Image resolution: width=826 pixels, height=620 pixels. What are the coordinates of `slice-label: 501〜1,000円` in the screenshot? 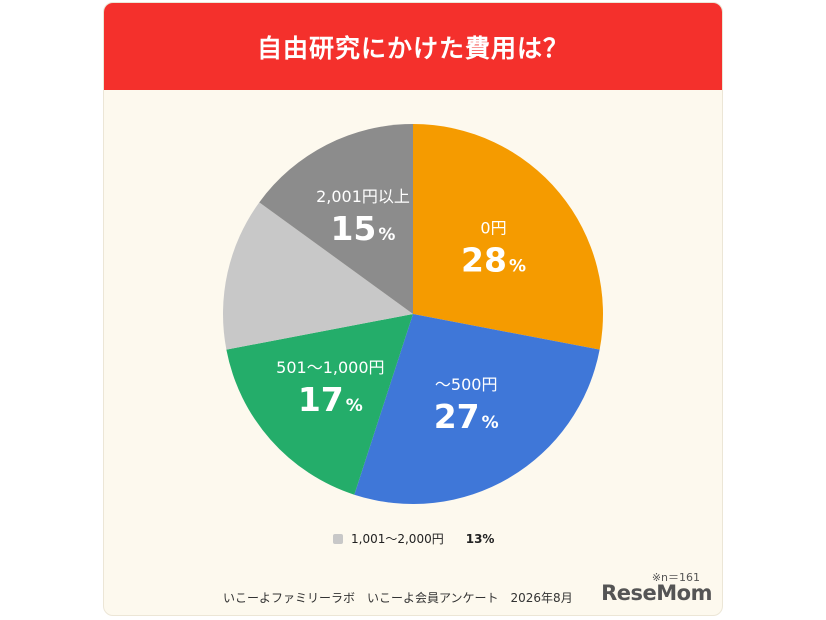 It's located at (330, 367).